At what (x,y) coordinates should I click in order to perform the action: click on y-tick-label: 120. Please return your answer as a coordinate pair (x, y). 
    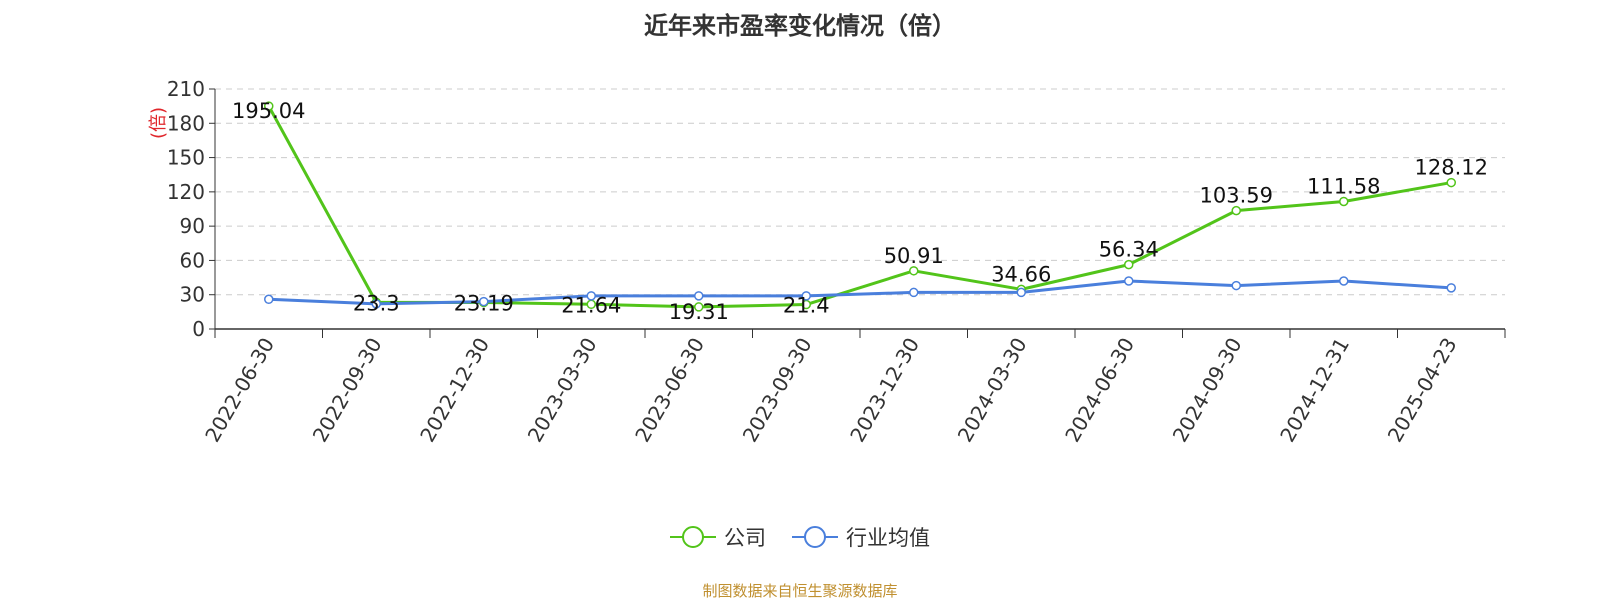
    Looking at the image, I should click on (186, 192).